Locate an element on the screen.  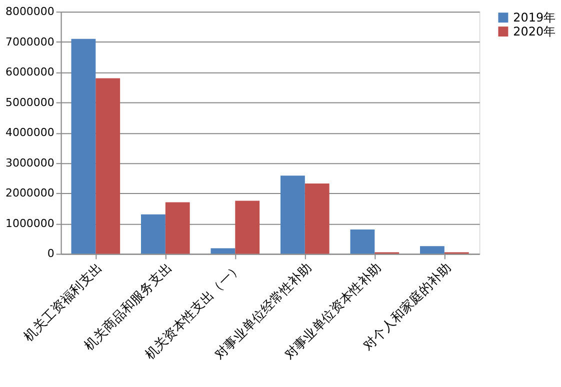
y-tick-label: 7000000 is located at coordinates (30, 41).